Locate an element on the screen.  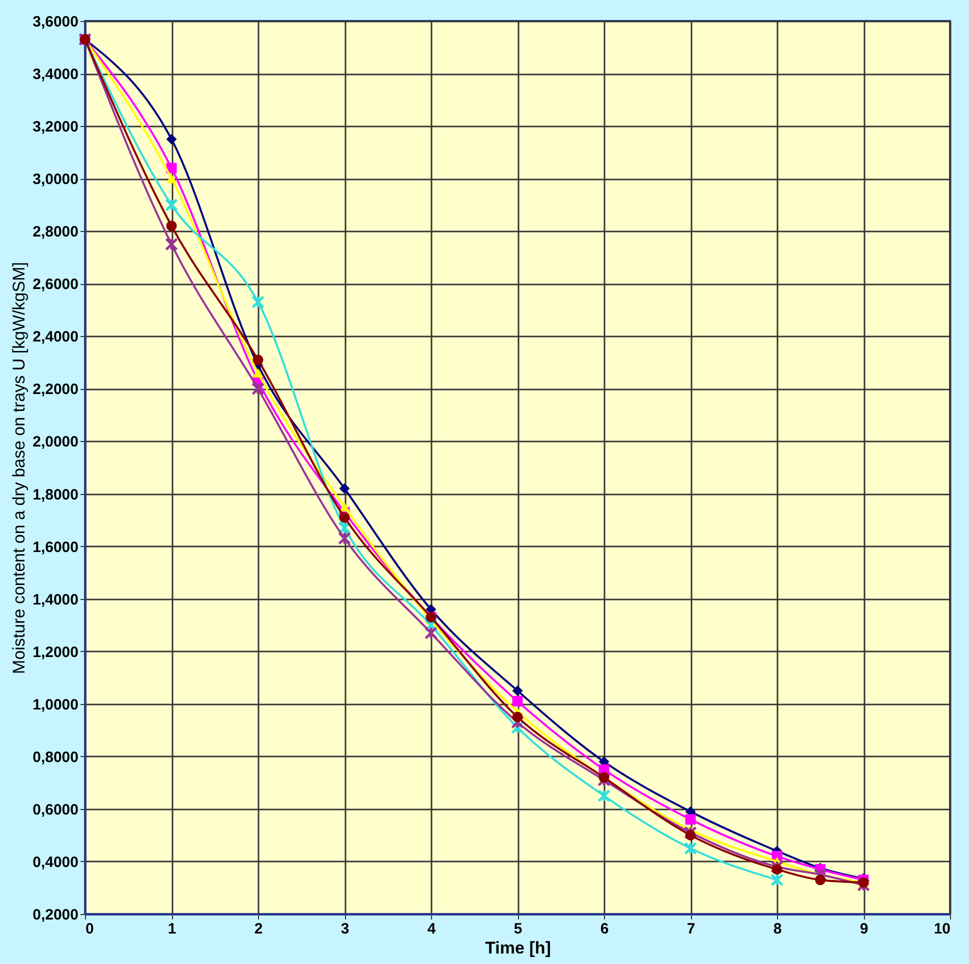
x-axis-title: Time [h] is located at coordinates (518, 948).